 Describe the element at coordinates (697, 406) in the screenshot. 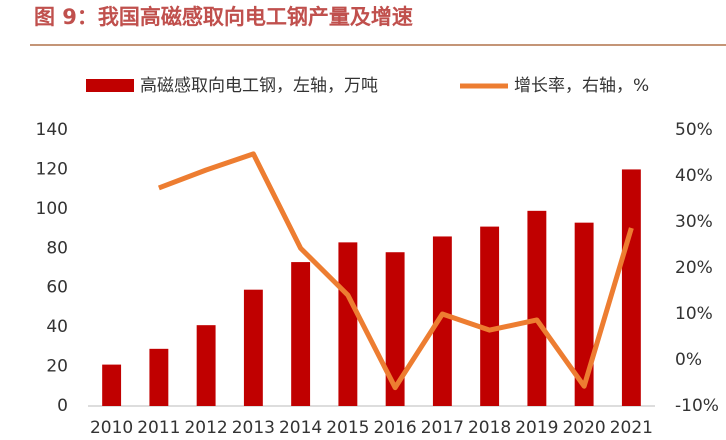

I see `y2-tick-label: -10%` at that location.